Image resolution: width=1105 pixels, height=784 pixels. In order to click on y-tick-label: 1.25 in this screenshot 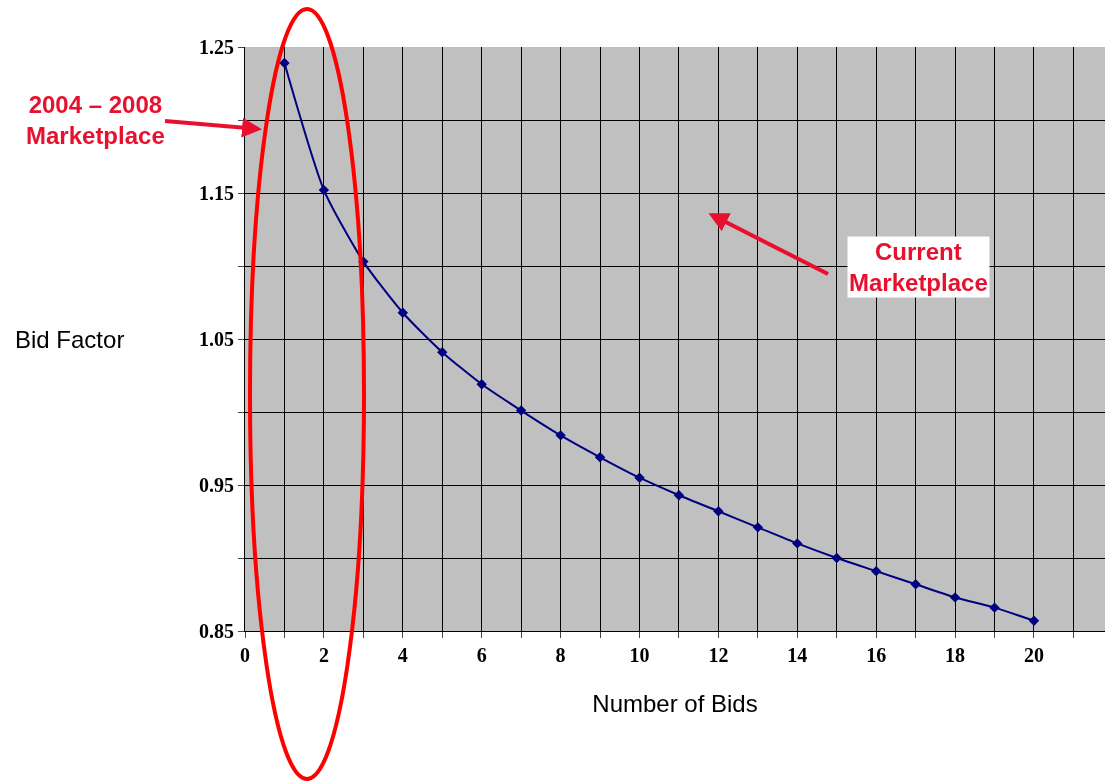, I will do `click(216, 47)`.